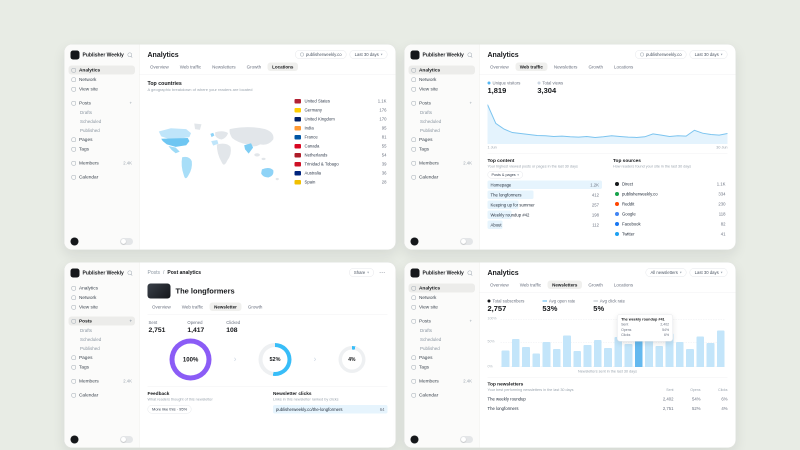  What do you see at coordinates (505, 175) in the screenshot?
I see `content-filter: Posts & pages ▾` at bounding box center [505, 175].